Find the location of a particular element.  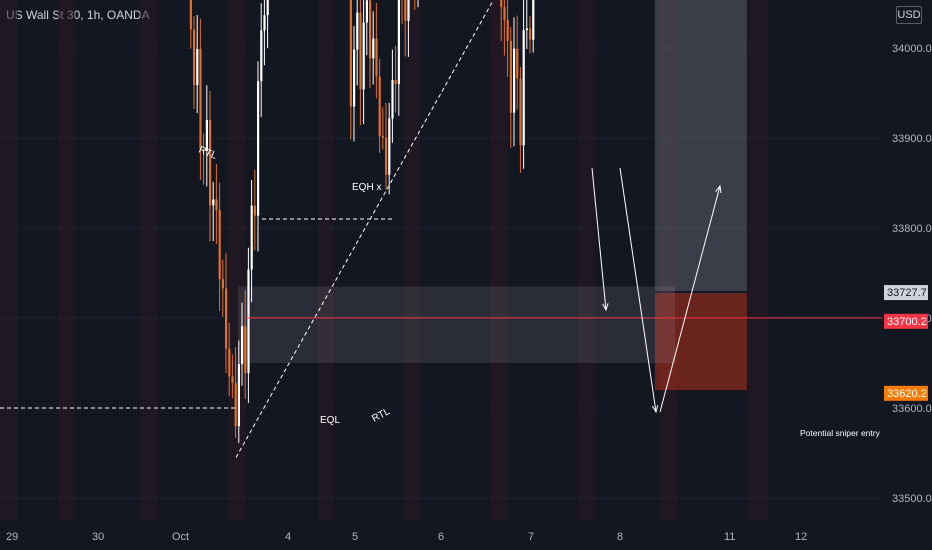

x-tick-8: 11 is located at coordinates (729, 537).